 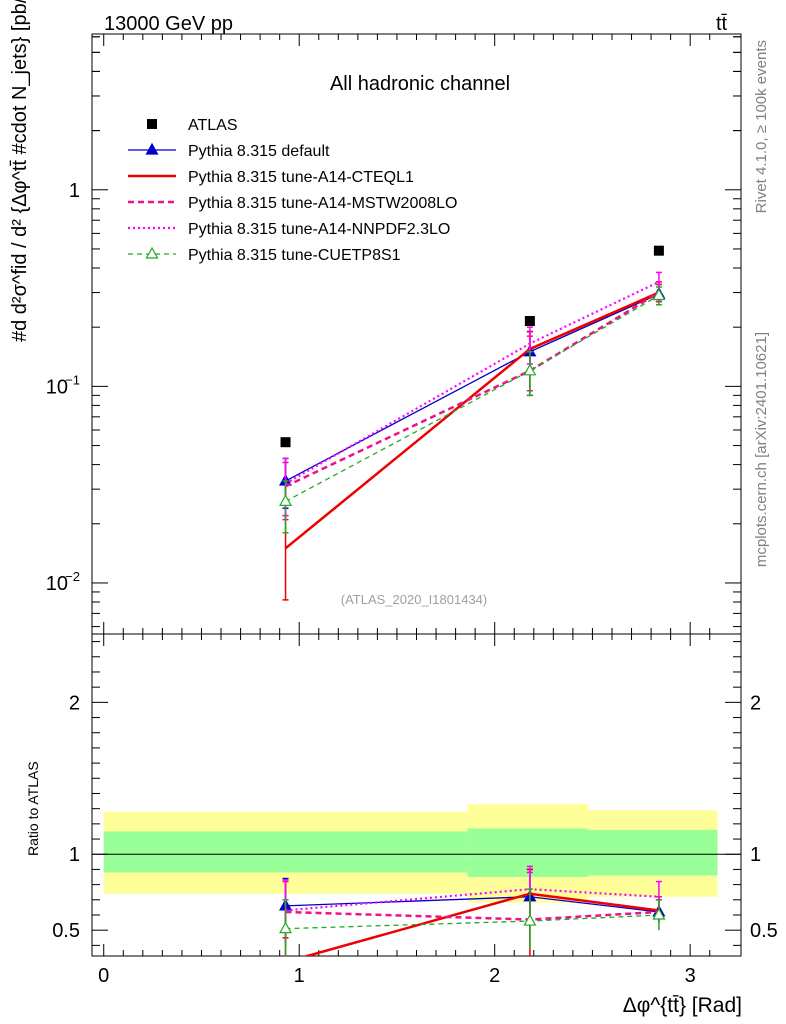 I want to click on legend-label: Pythia 8.315 tune-A14-MSTW2008LO, so click(x=322, y=203).